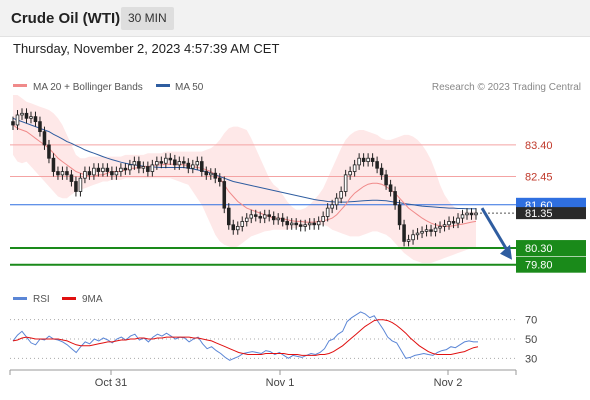  What do you see at coordinates (531, 321) in the screenshot?
I see `rsi-tick-label: 70` at bounding box center [531, 321].